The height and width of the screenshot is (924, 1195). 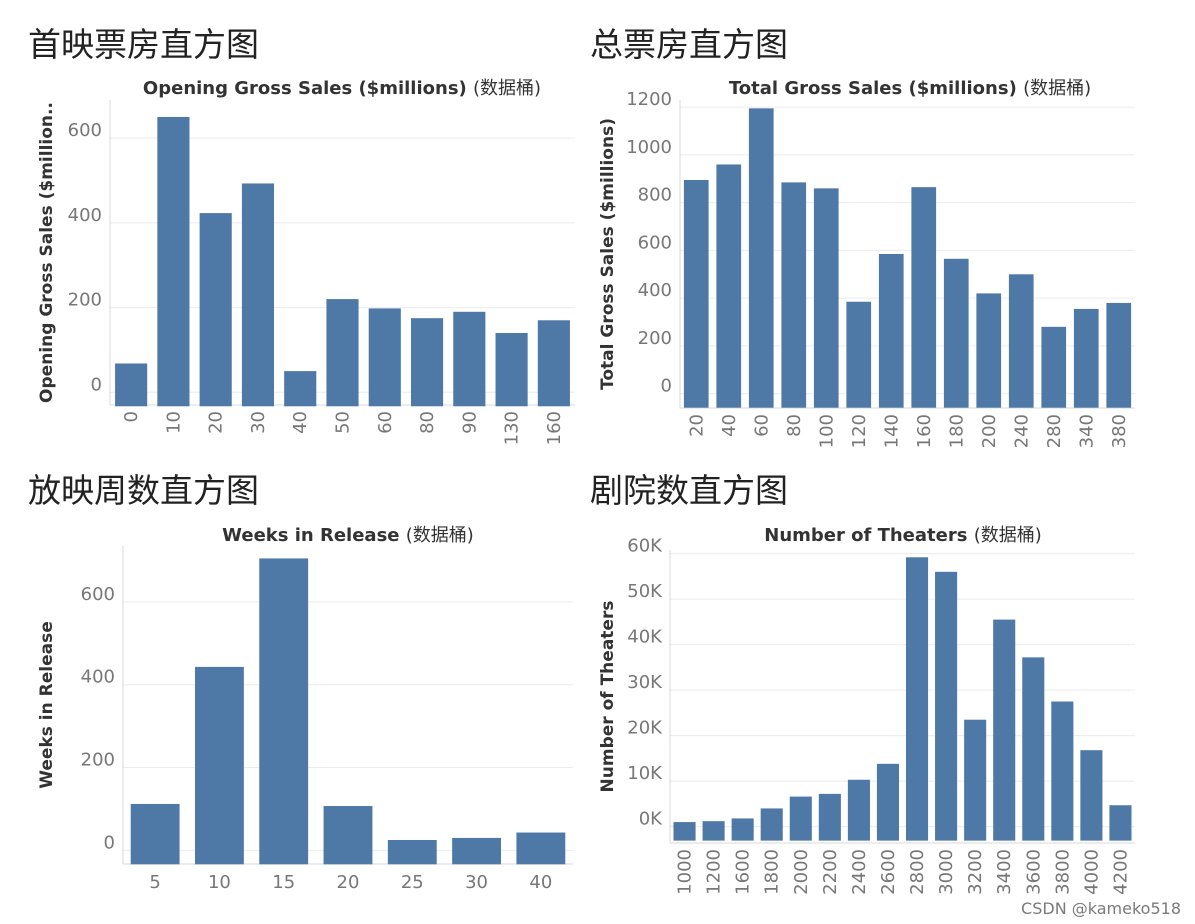 What do you see at coordinates (859, 431) in the screenshot?
I see `x-tick-label: 120` at bounding box center [859, 431].